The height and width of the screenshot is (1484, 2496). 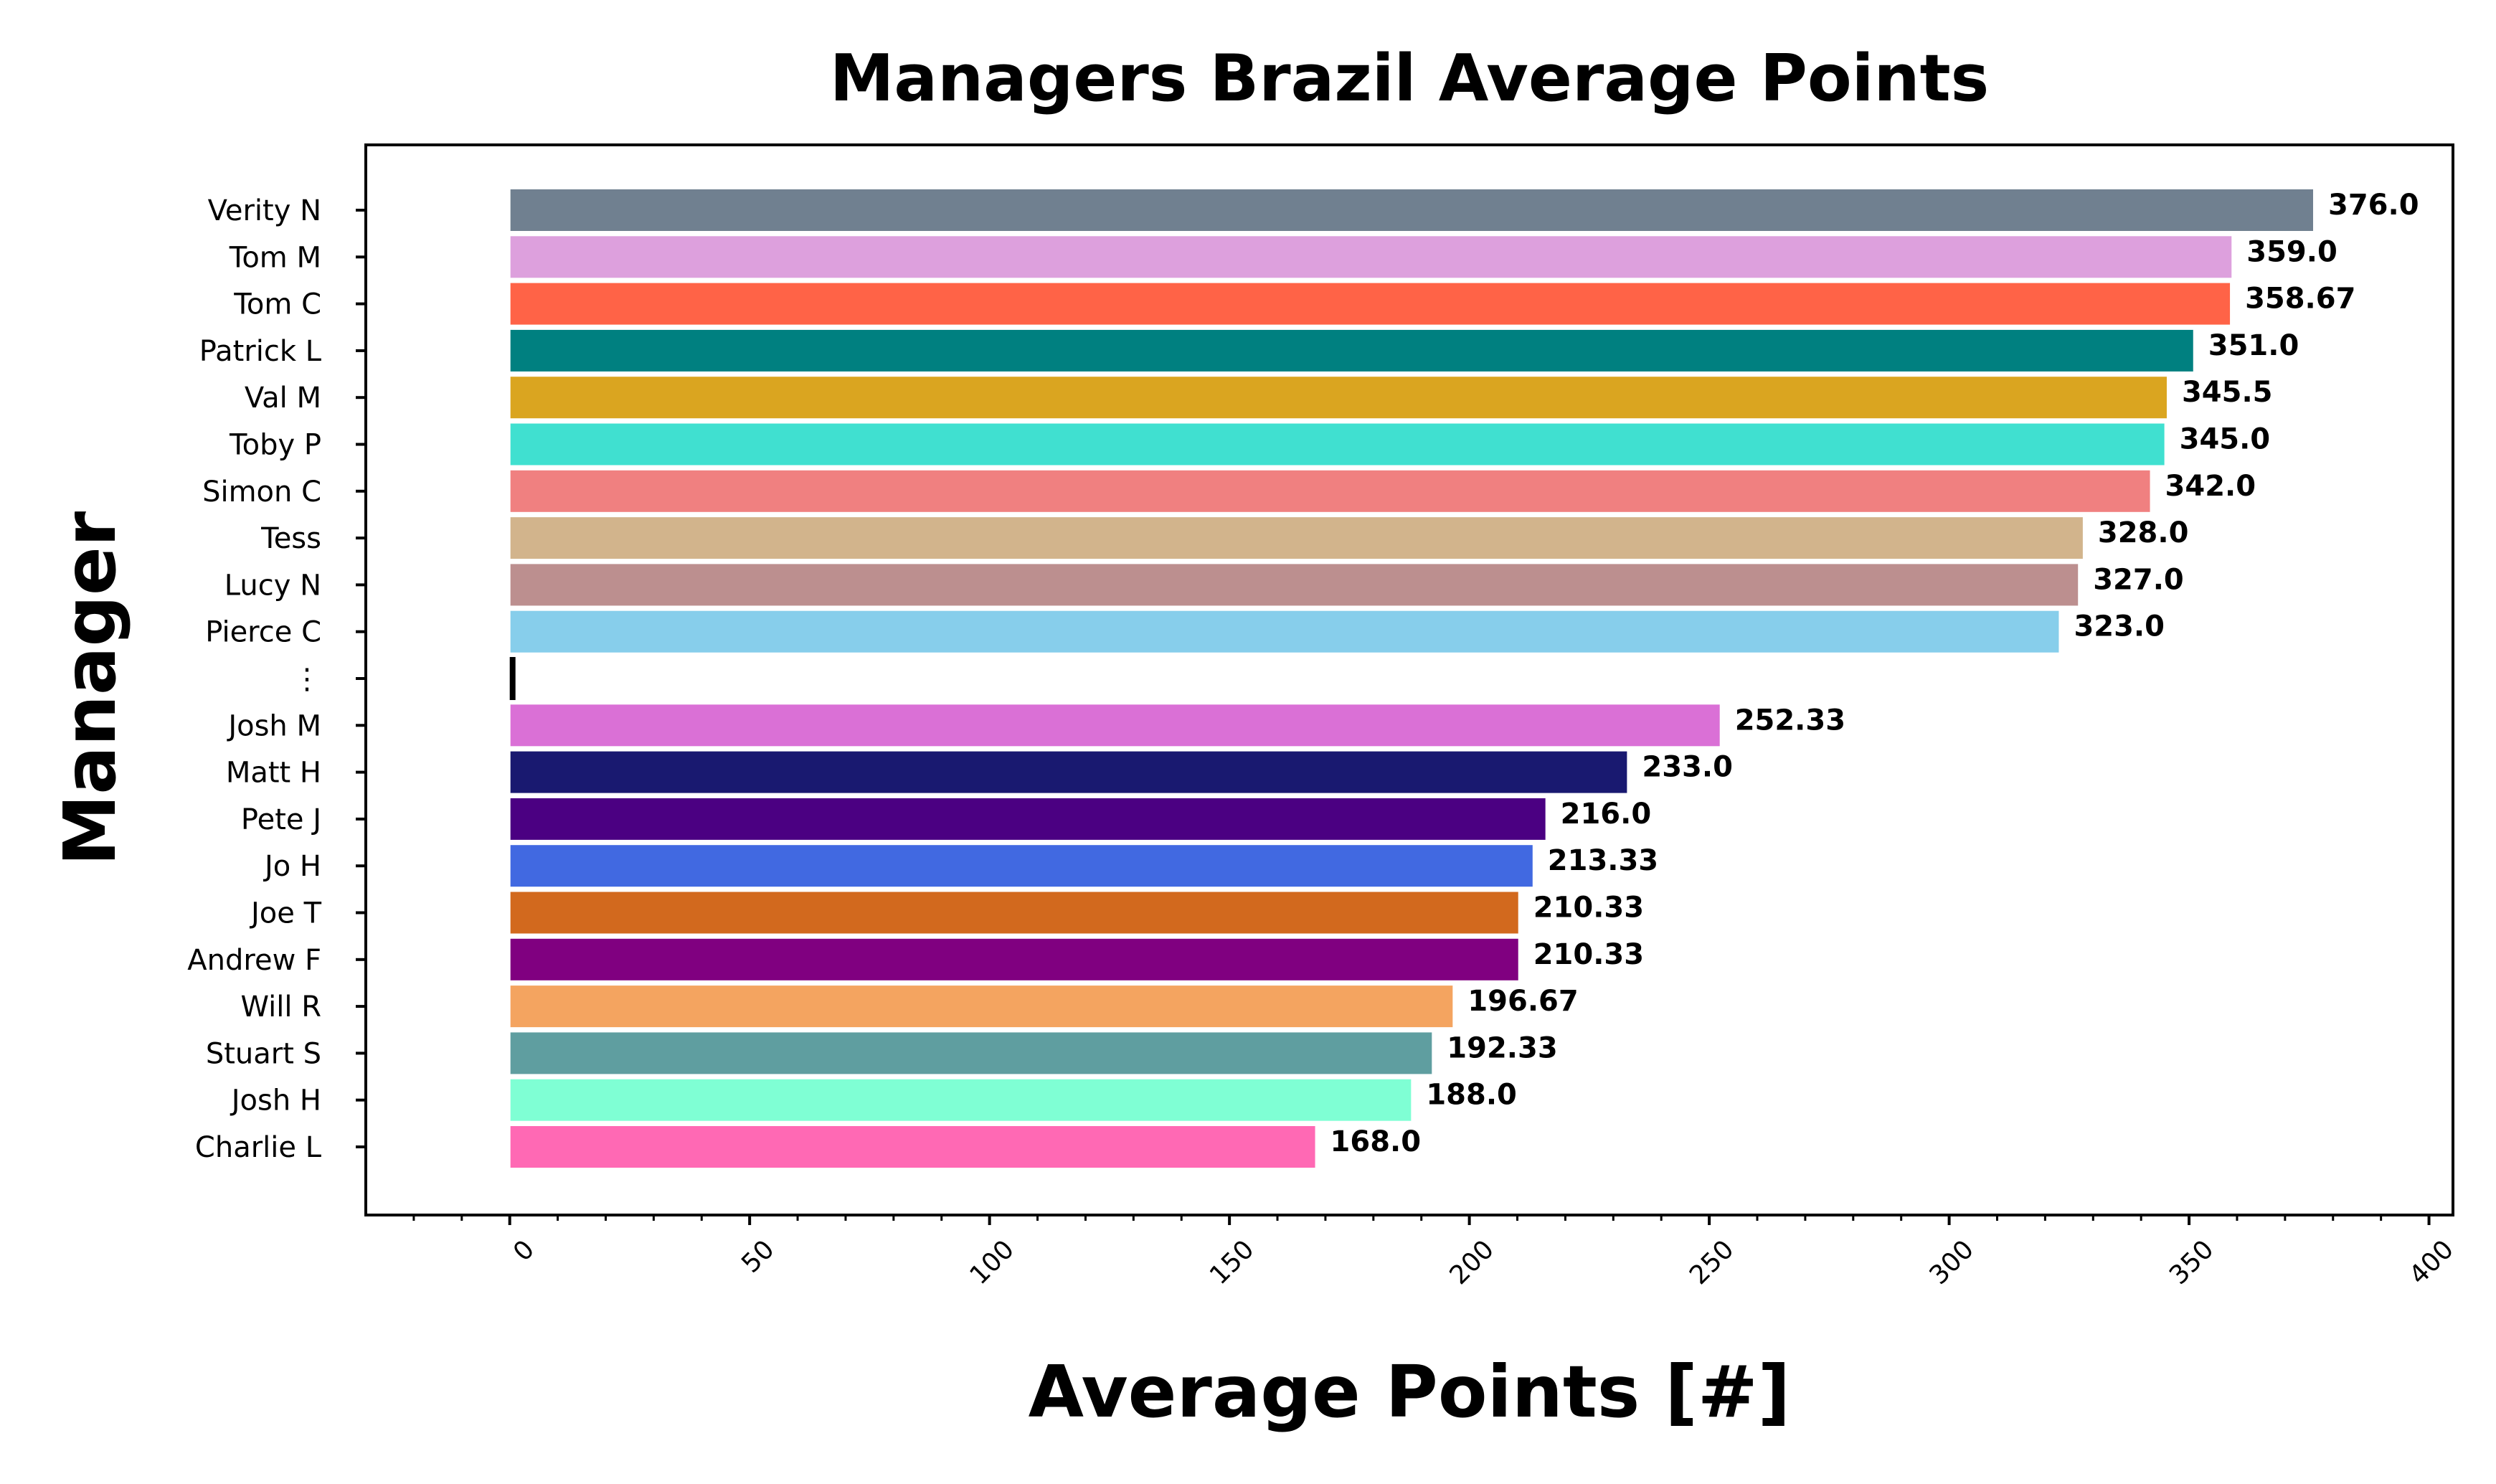 I want to click on y-tick-label: Will R, so click(x=280, y=1007).